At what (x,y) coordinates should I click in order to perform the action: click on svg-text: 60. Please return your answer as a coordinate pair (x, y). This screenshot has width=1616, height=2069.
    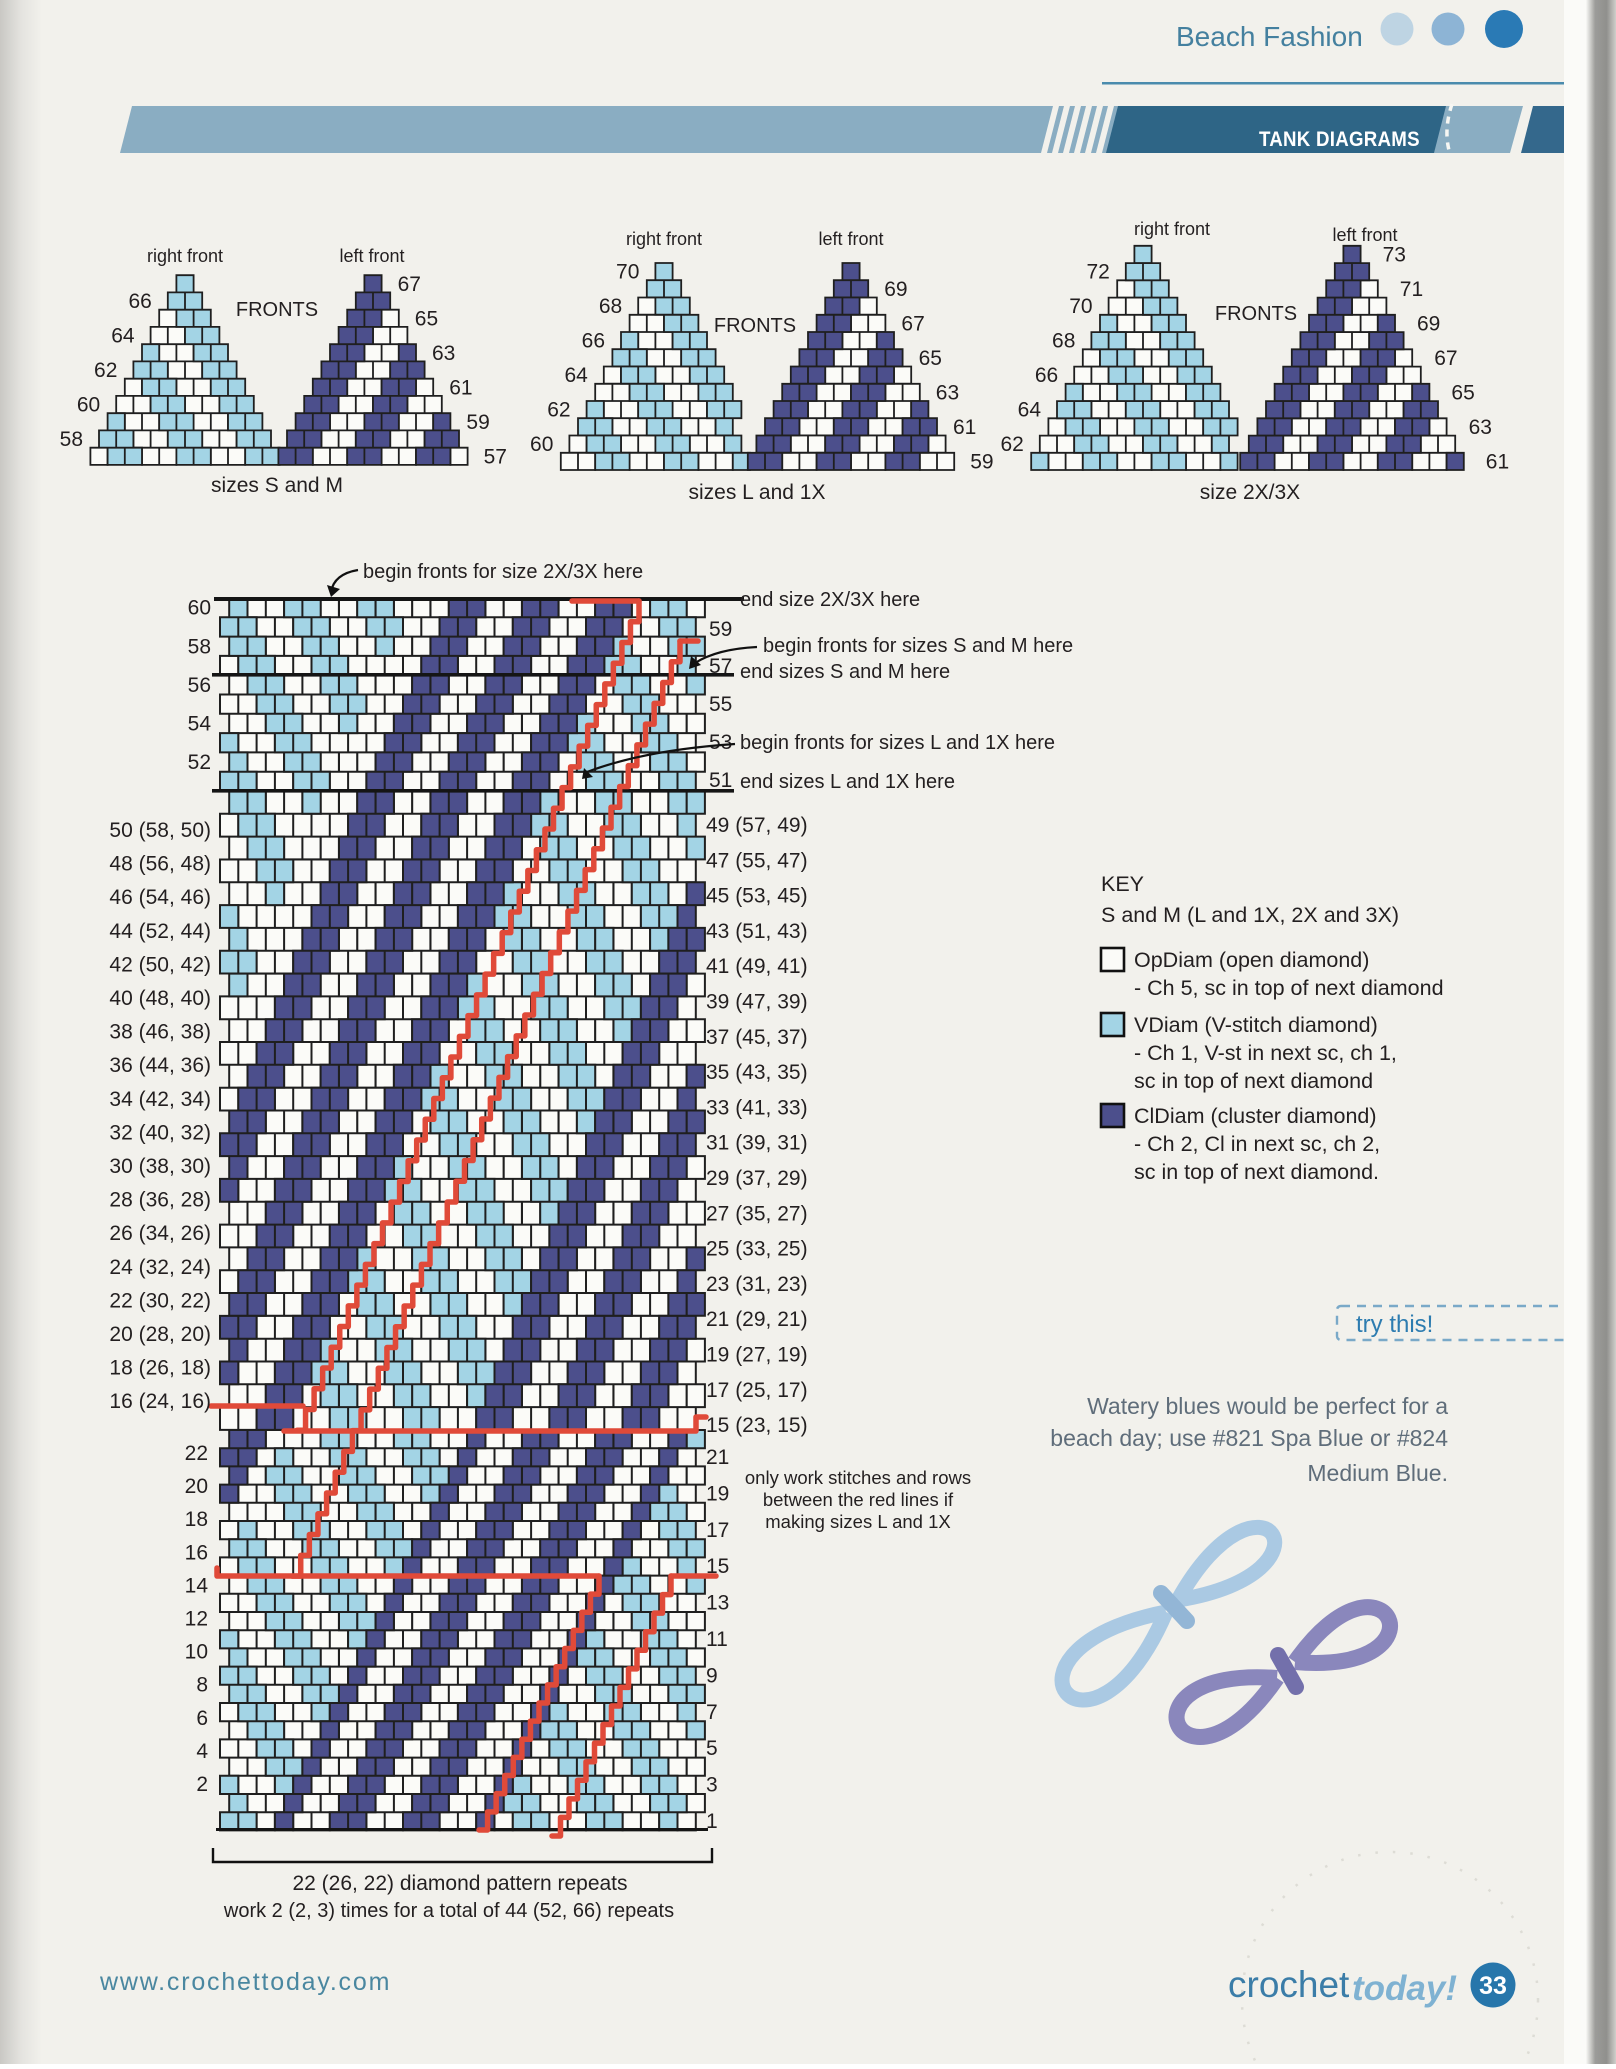
    Looking at the image, I should click on (88, 405).